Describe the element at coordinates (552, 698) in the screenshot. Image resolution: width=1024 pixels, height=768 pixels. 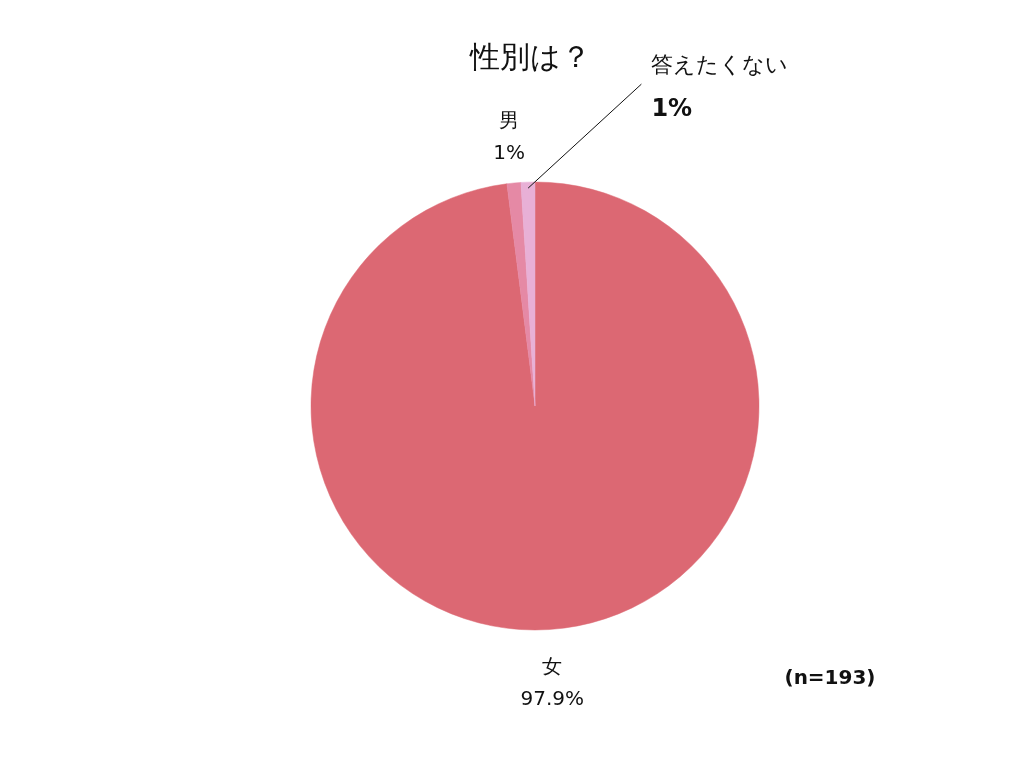
I see `data-label: 97.9%` at that location.